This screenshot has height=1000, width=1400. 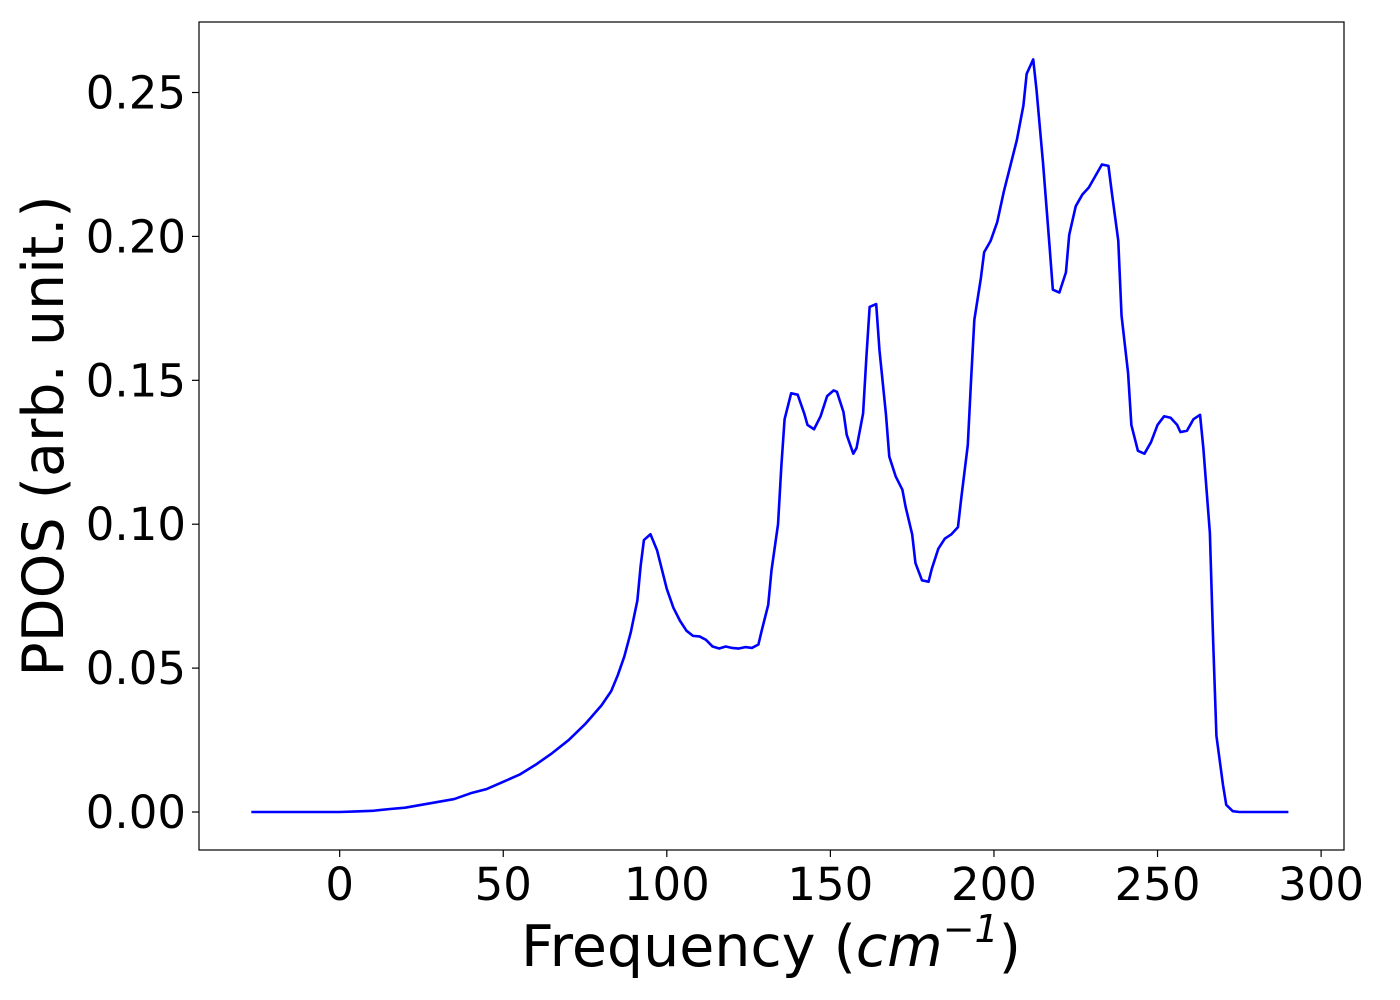 I want to click on y-tick-label: 0.00, so click(x=136, y=812).